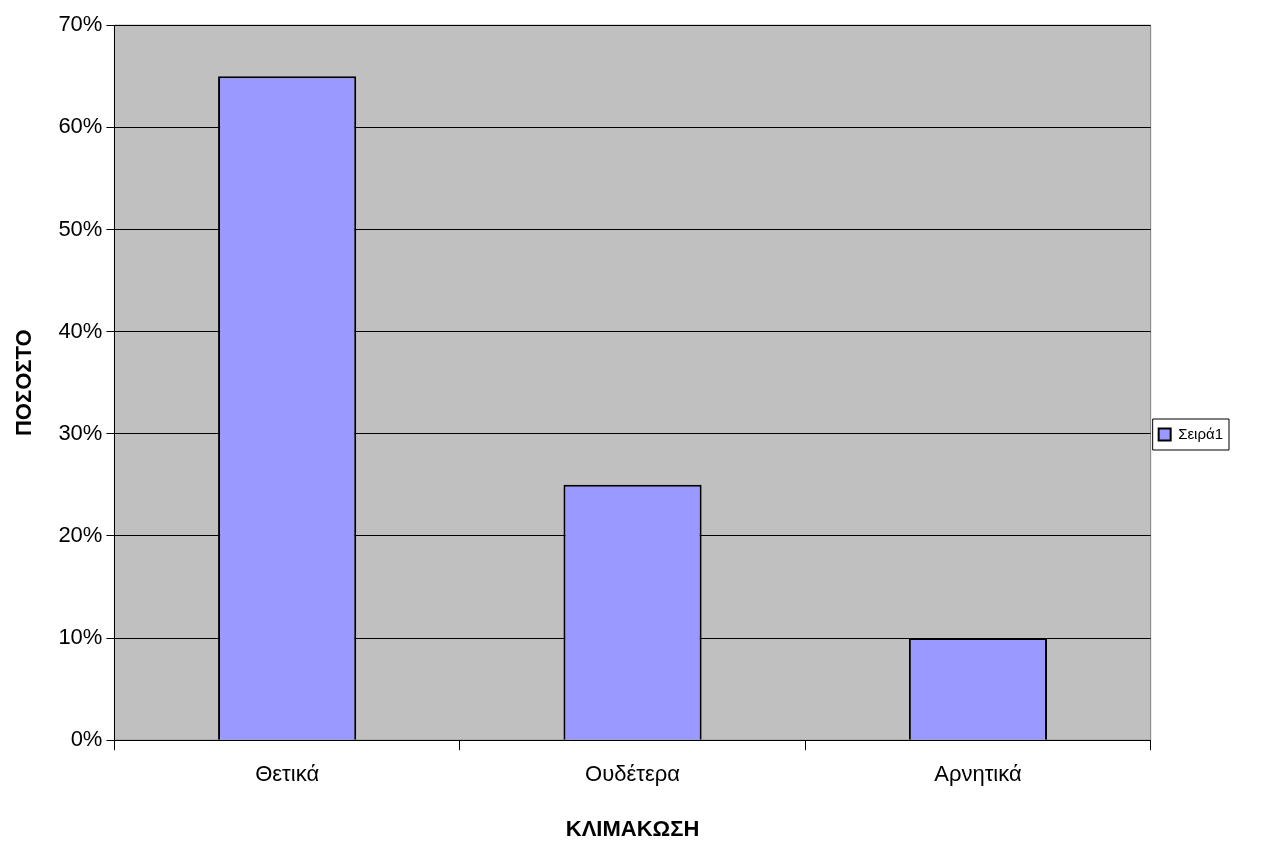  Describe the element at coordinates (80, 228) in the screenshot. I see `y-tick-label: 50%` at that location.